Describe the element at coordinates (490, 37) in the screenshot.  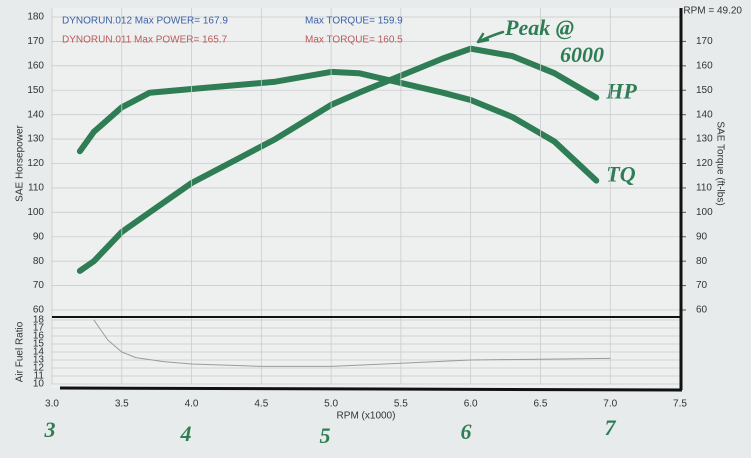
I see `arrow` at that location.